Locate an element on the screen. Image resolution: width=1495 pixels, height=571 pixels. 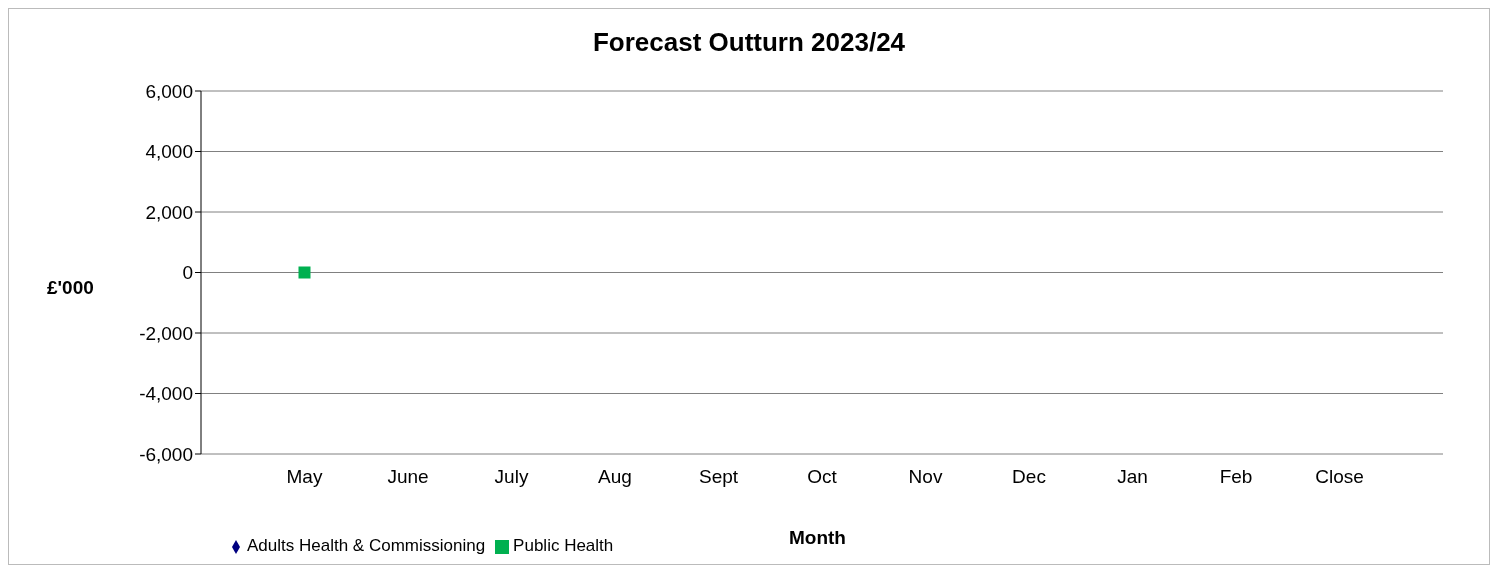
x-tick-label: July is located at coordinates (511, 477).